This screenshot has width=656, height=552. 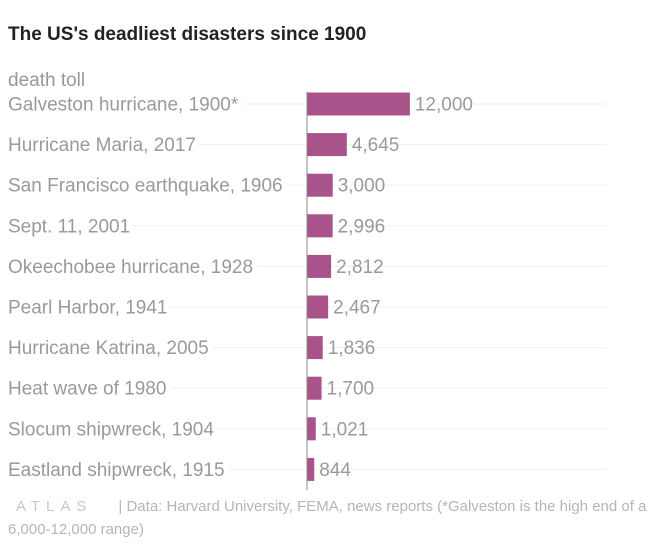 What do you see at coordinates (145, 186) in the screenshot?
I see `category-label: San Francisco earthquake, 1906` at bounding box center [145, 186].